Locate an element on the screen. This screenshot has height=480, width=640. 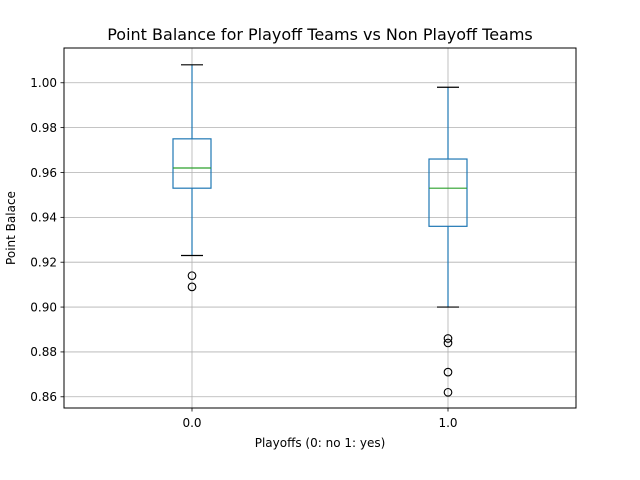
x-tick-label: 0.0 is located at coordinates (191, 423).